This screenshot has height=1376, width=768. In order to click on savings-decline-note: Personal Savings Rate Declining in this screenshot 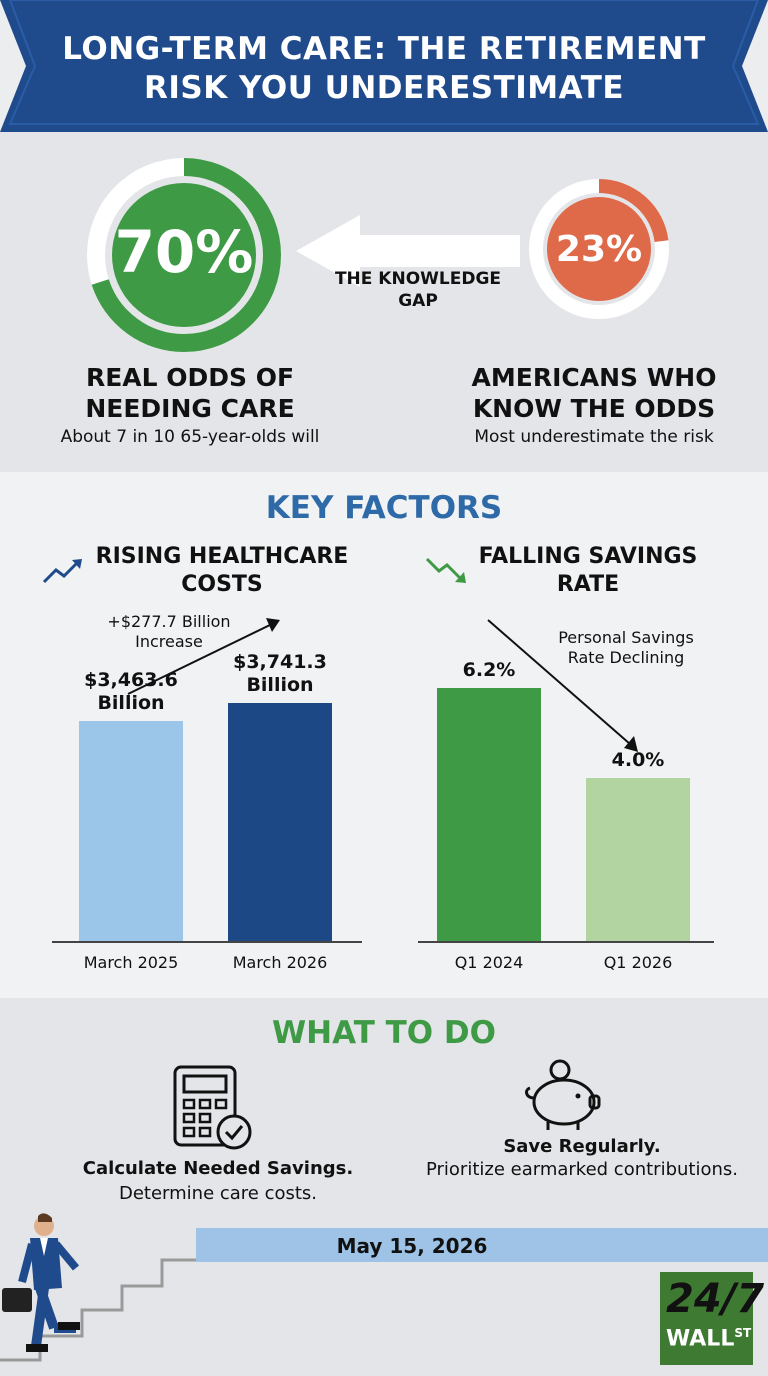, I will do `click(626, 647)`.